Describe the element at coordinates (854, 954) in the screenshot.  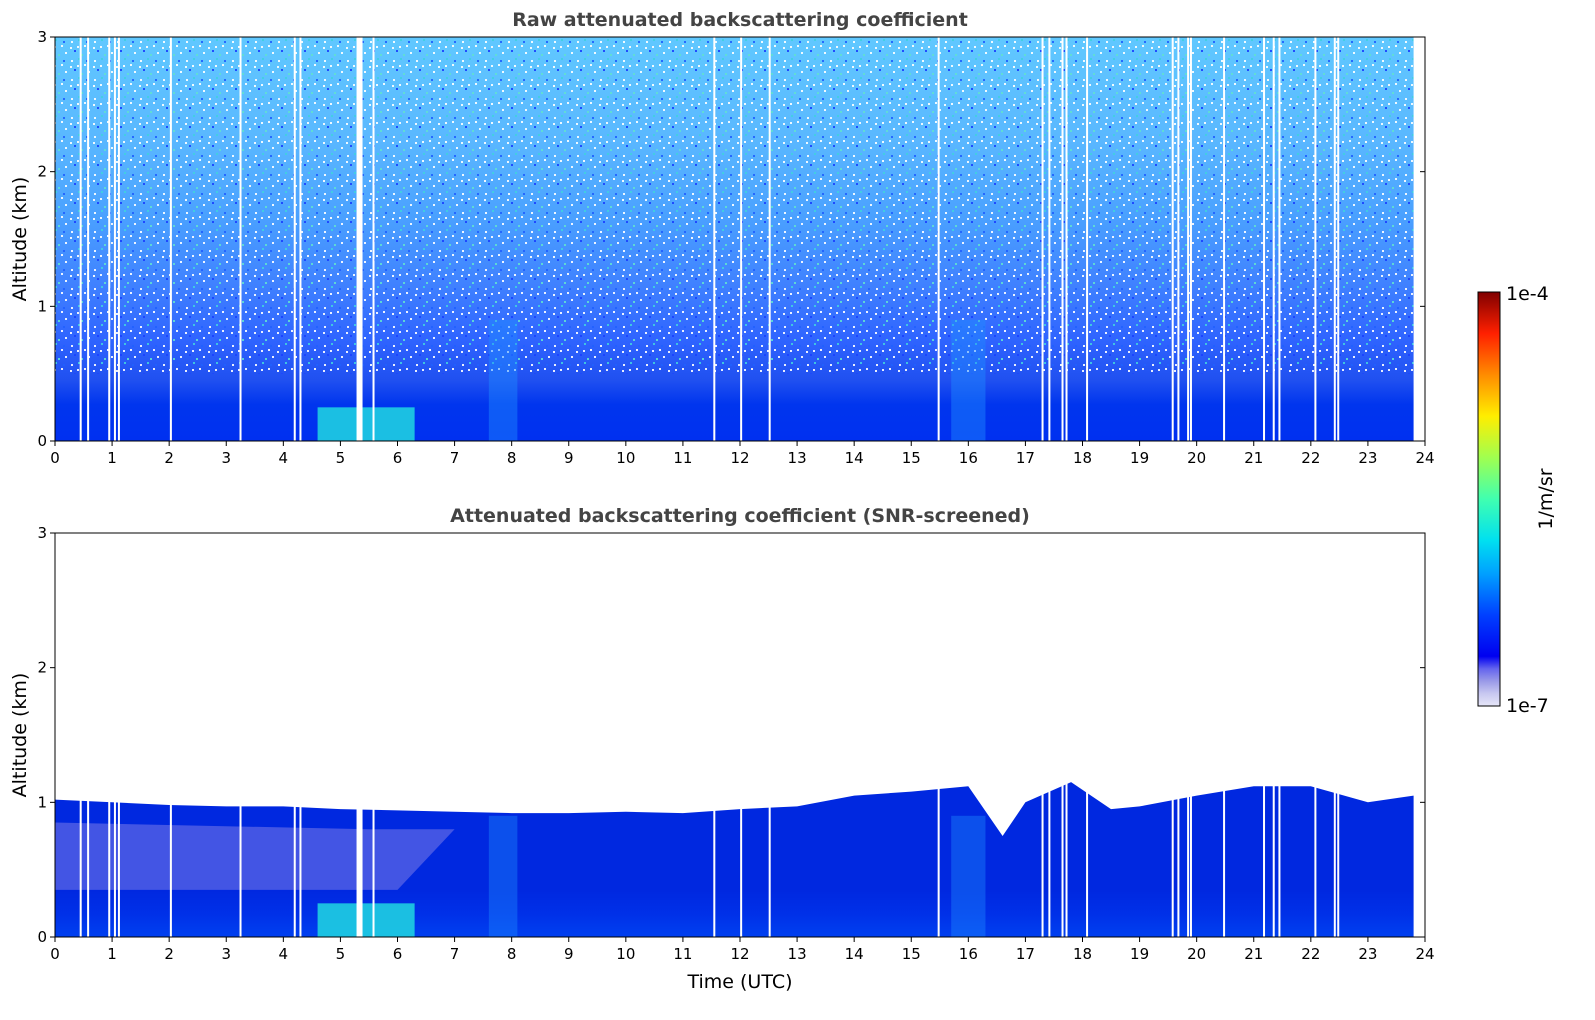
I see `x-tick-label: 14` at that location.